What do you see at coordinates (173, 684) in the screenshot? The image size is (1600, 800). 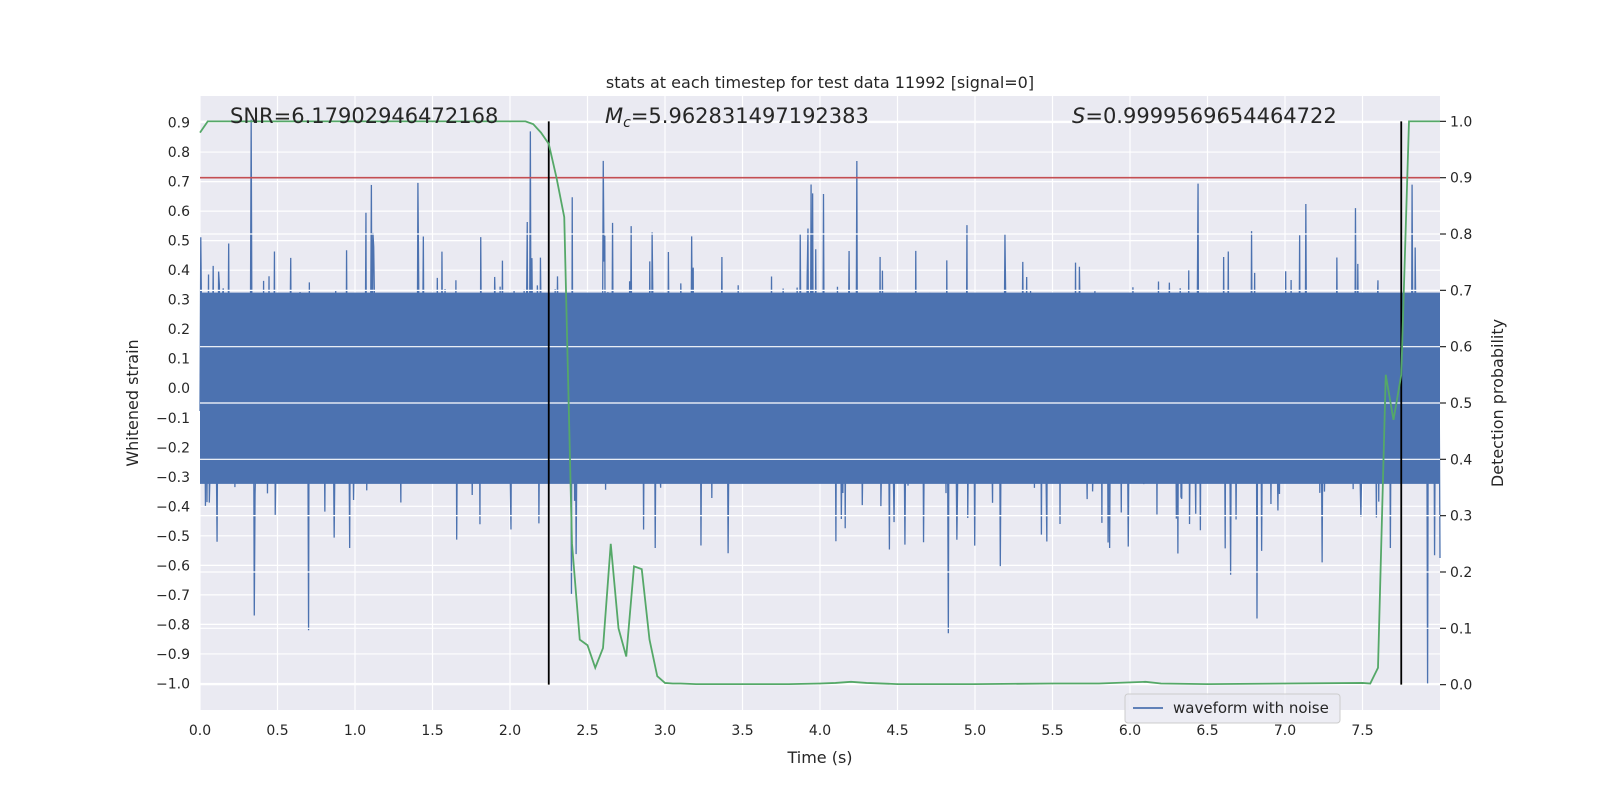 I see `y-tick-label: −1.0` at bounding box center [173, 684].